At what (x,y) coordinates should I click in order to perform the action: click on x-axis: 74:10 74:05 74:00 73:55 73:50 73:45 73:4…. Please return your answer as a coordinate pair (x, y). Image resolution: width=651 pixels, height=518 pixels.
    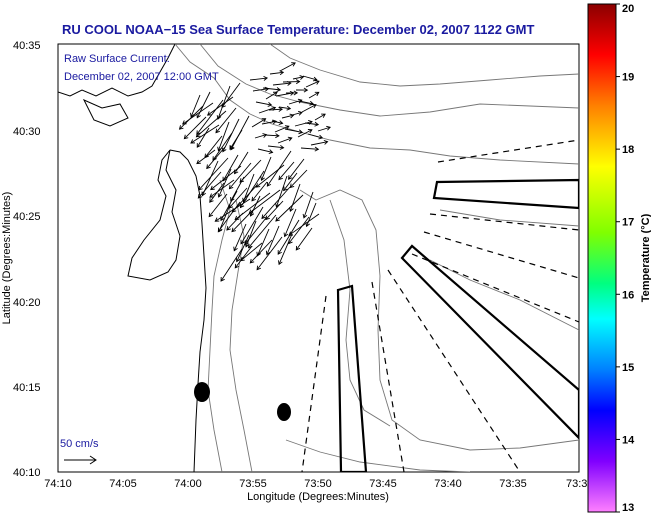
    Looking at the image, I should click on (315, 490).